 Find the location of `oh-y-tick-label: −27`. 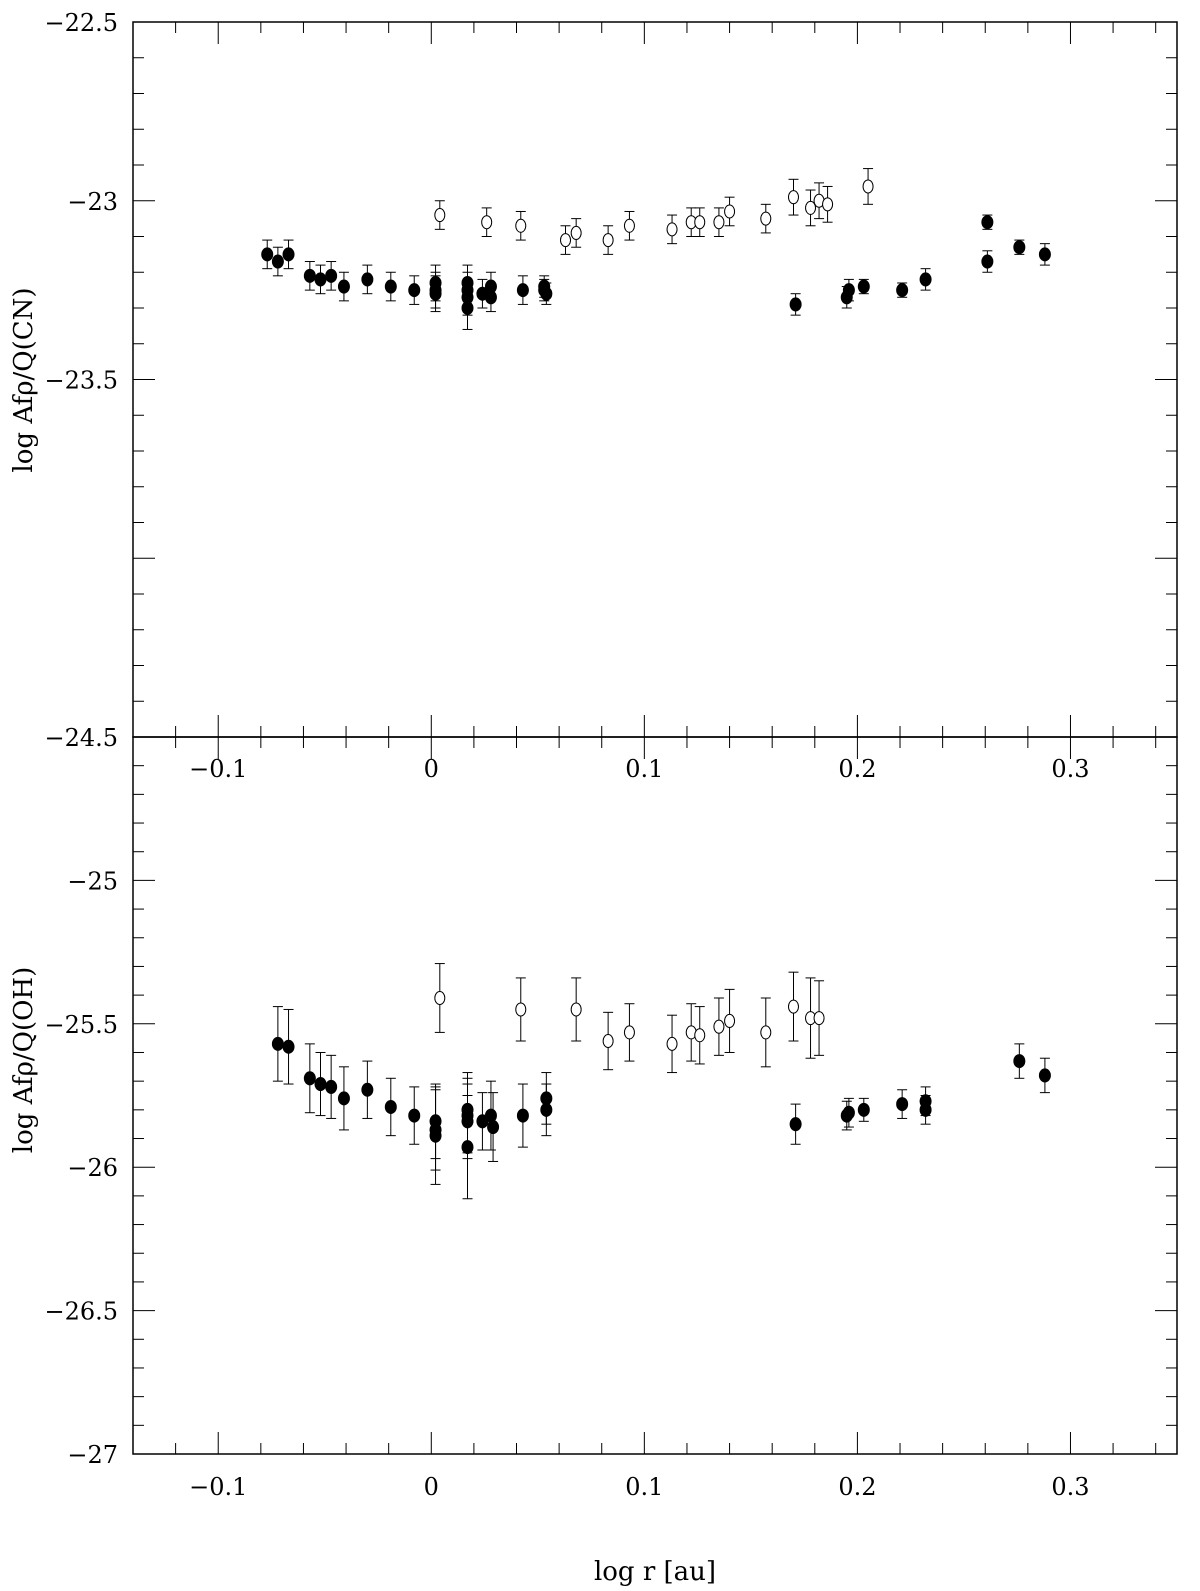

oh-y-tick-label: −27 is located at coordinates (92, 1455).